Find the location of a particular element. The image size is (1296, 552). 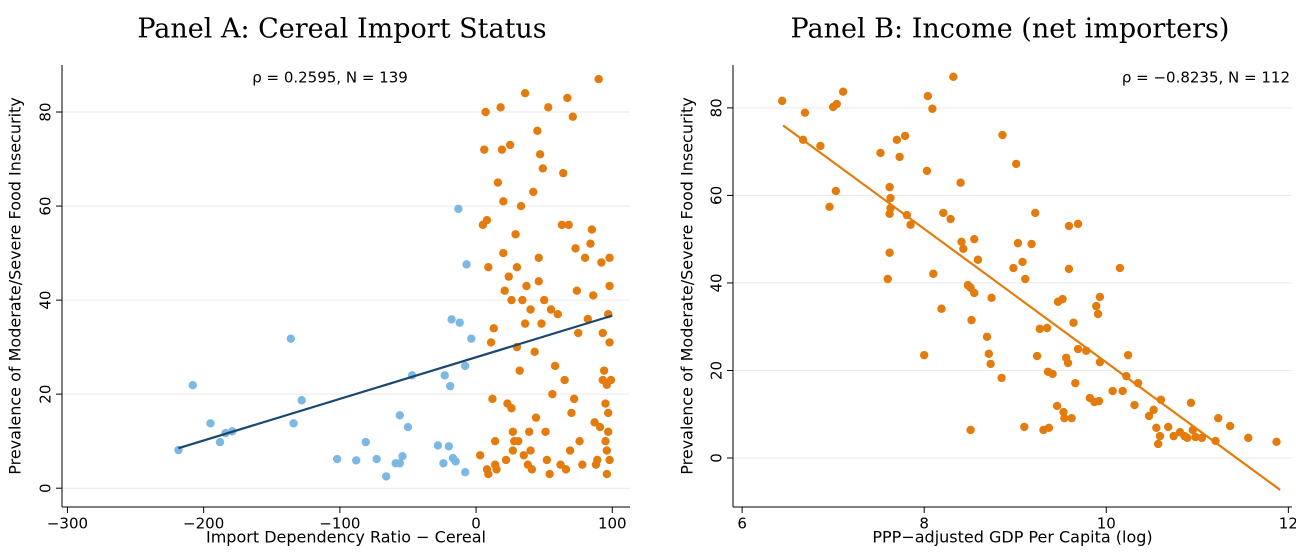

x-tick-label: 6 is located at coordinates (742, 524).